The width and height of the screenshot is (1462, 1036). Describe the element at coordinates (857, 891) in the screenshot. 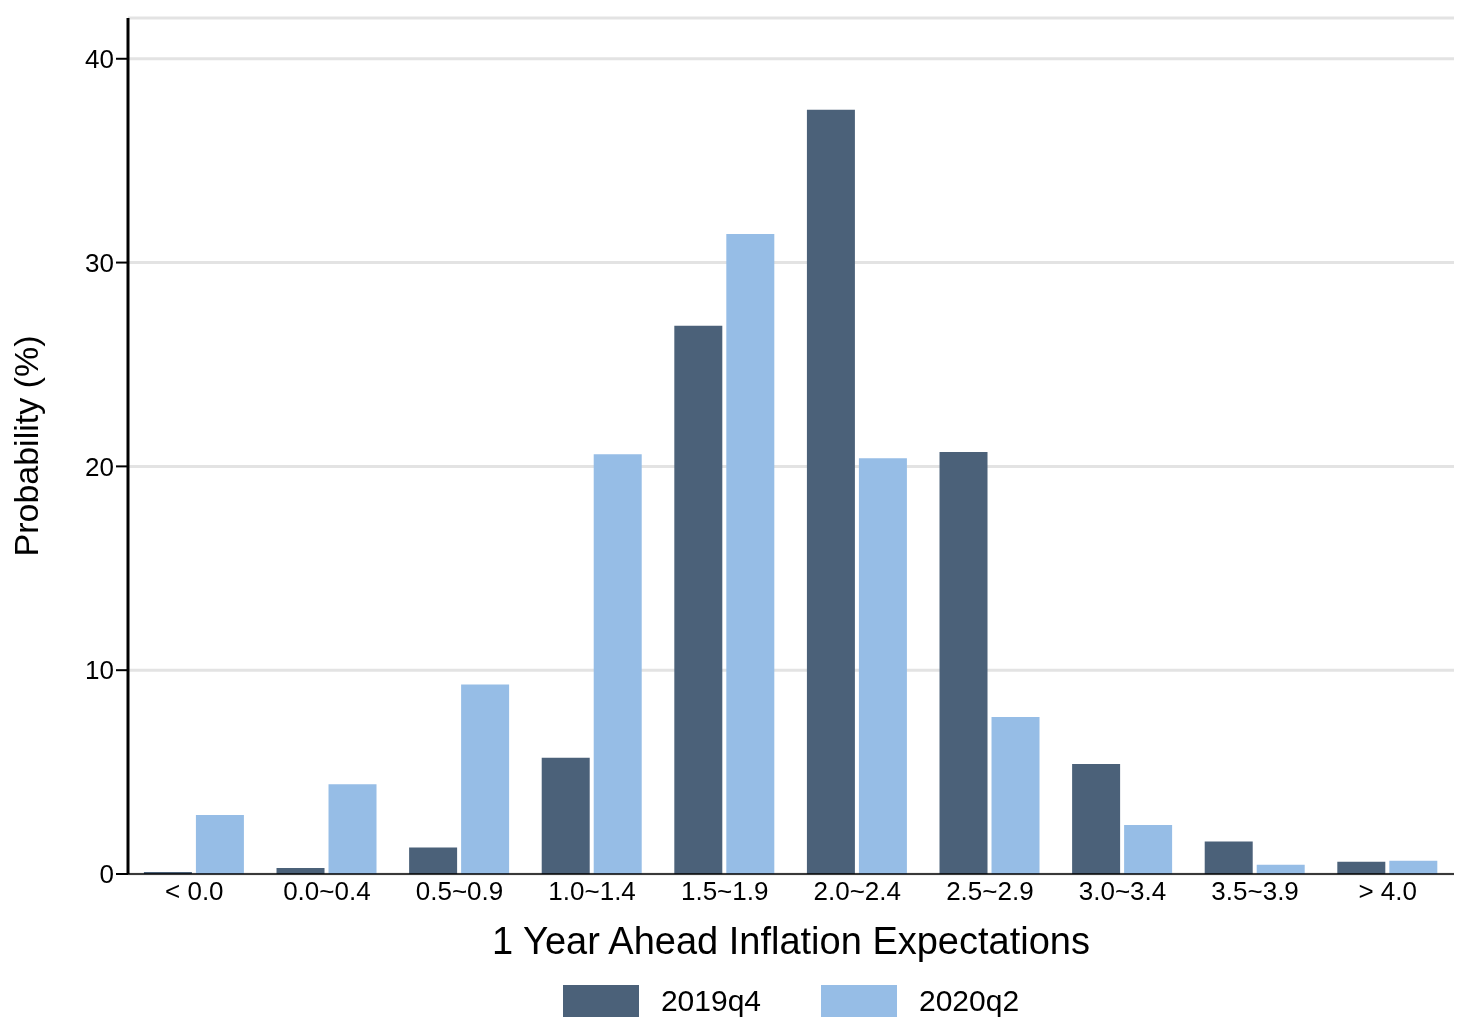

I see `x-tick-label: 2.0~2.4` at that location.